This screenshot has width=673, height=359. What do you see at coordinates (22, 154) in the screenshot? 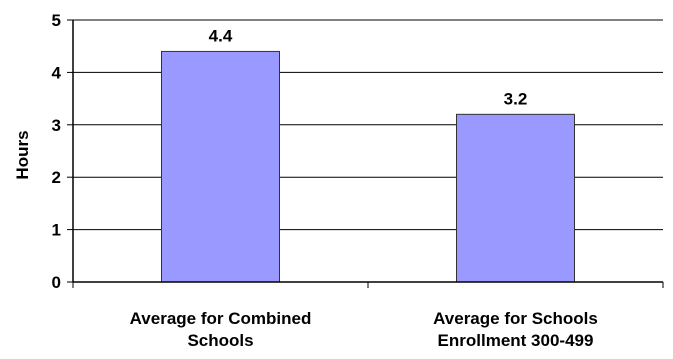
I see `y-axis-title: Hours` at bounding box center [22, 154].